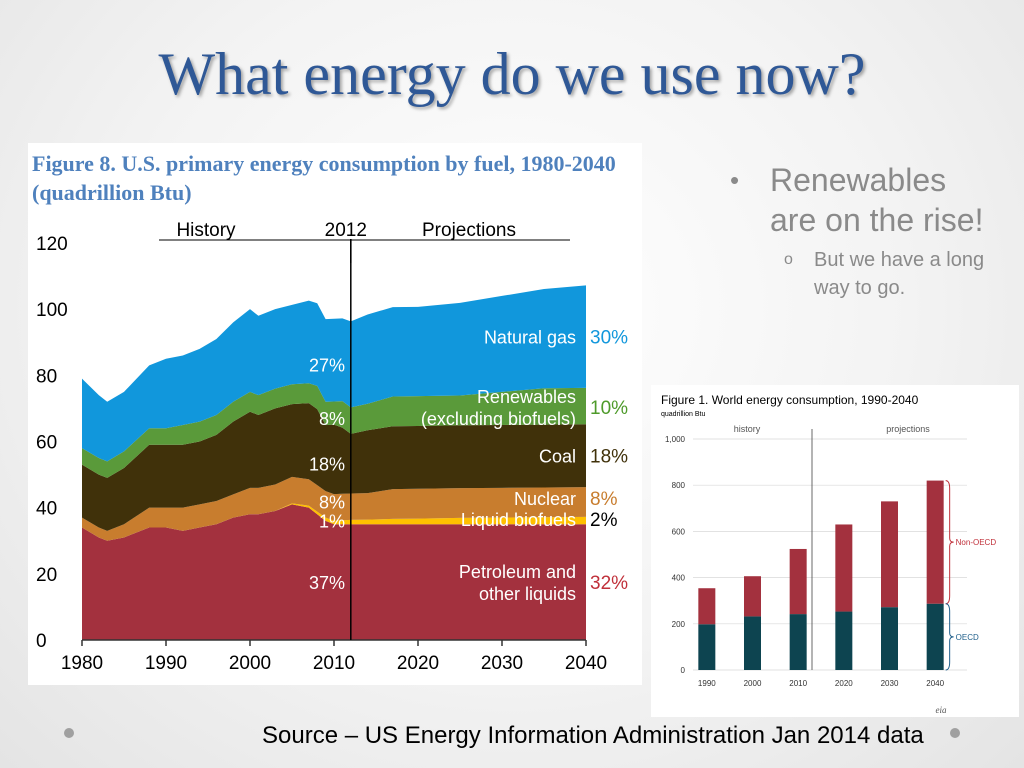 This screenshot has height=768, width=1024. Describe the element at coordinates (545, 499) in the screenshot. I see `series-label-2: Nuclear` at that location.